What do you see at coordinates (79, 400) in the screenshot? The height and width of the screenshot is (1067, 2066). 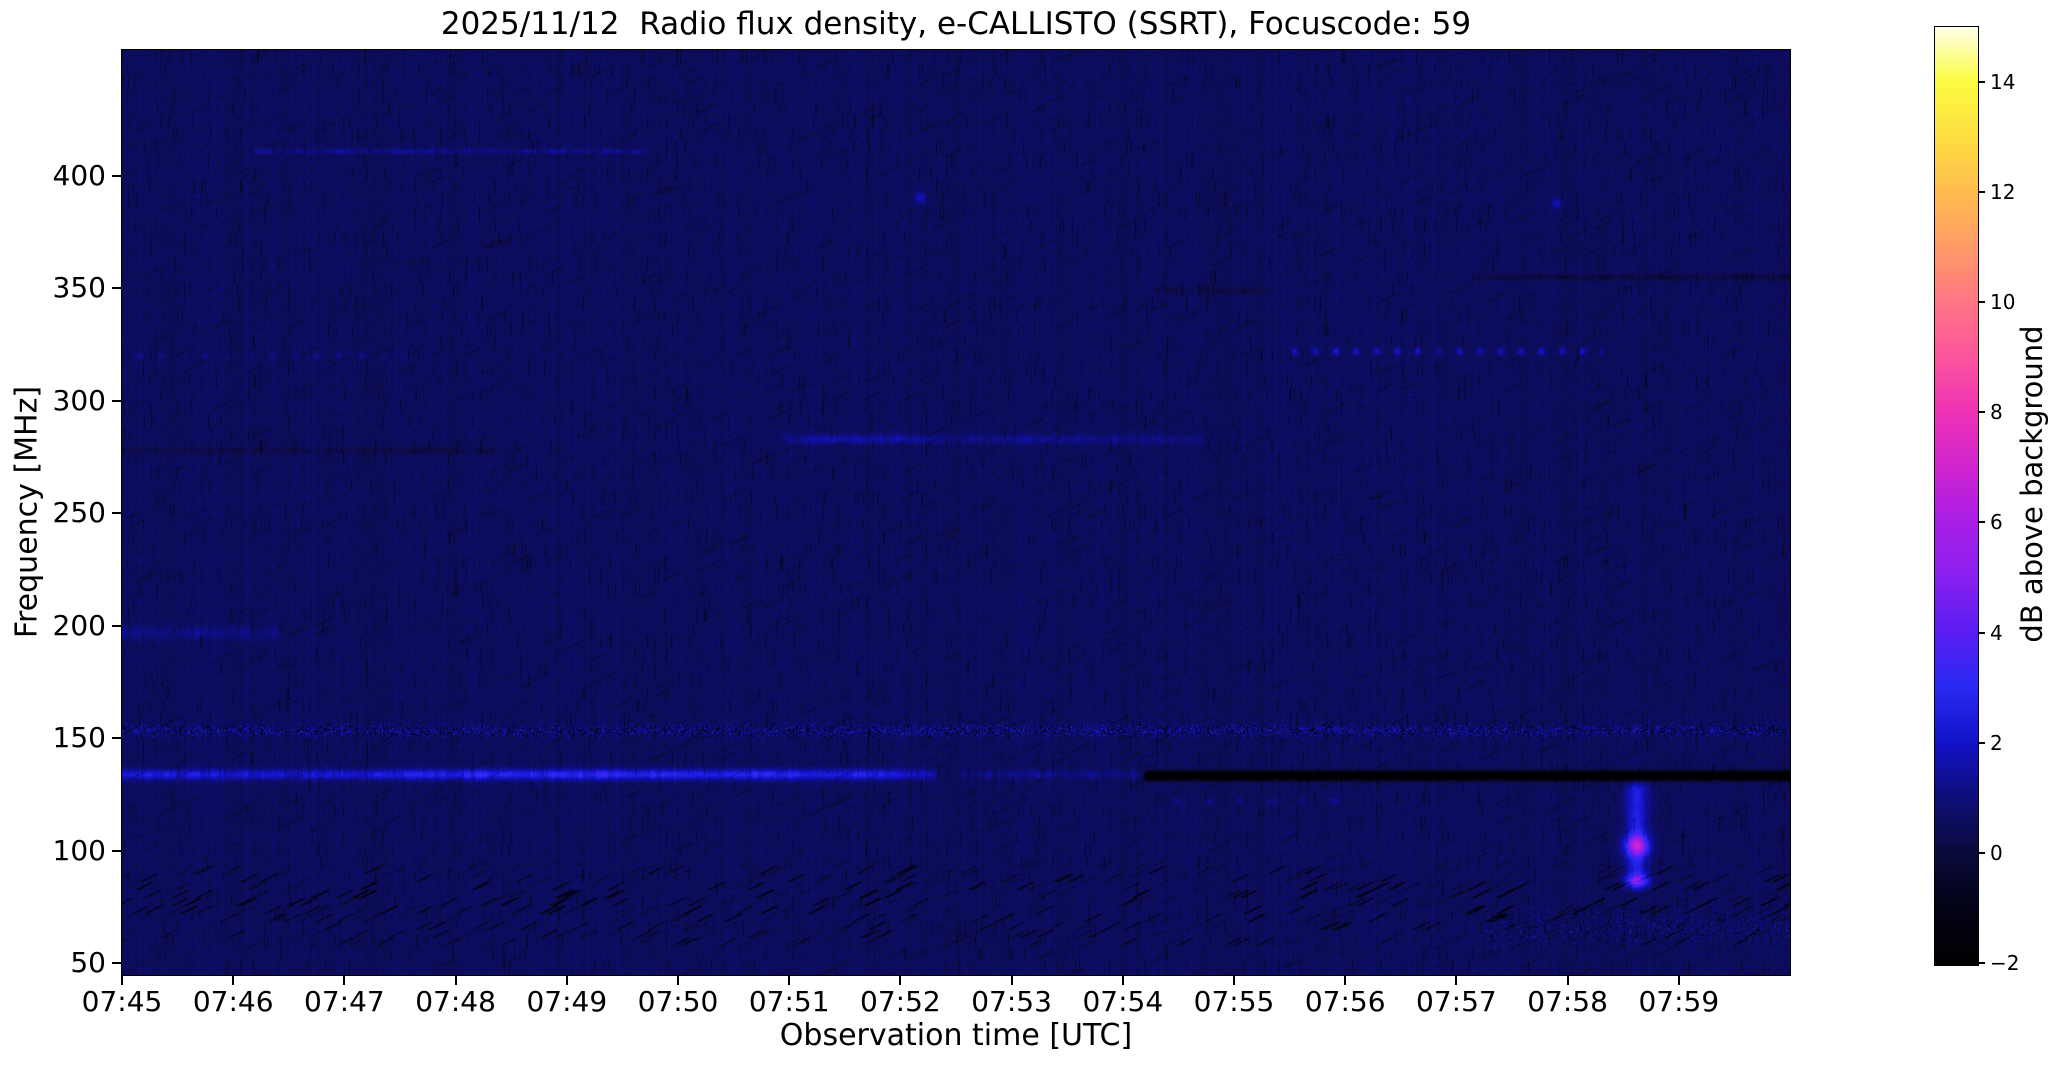 I see `y-tick-label: 300` at bounding box center [79, 400].